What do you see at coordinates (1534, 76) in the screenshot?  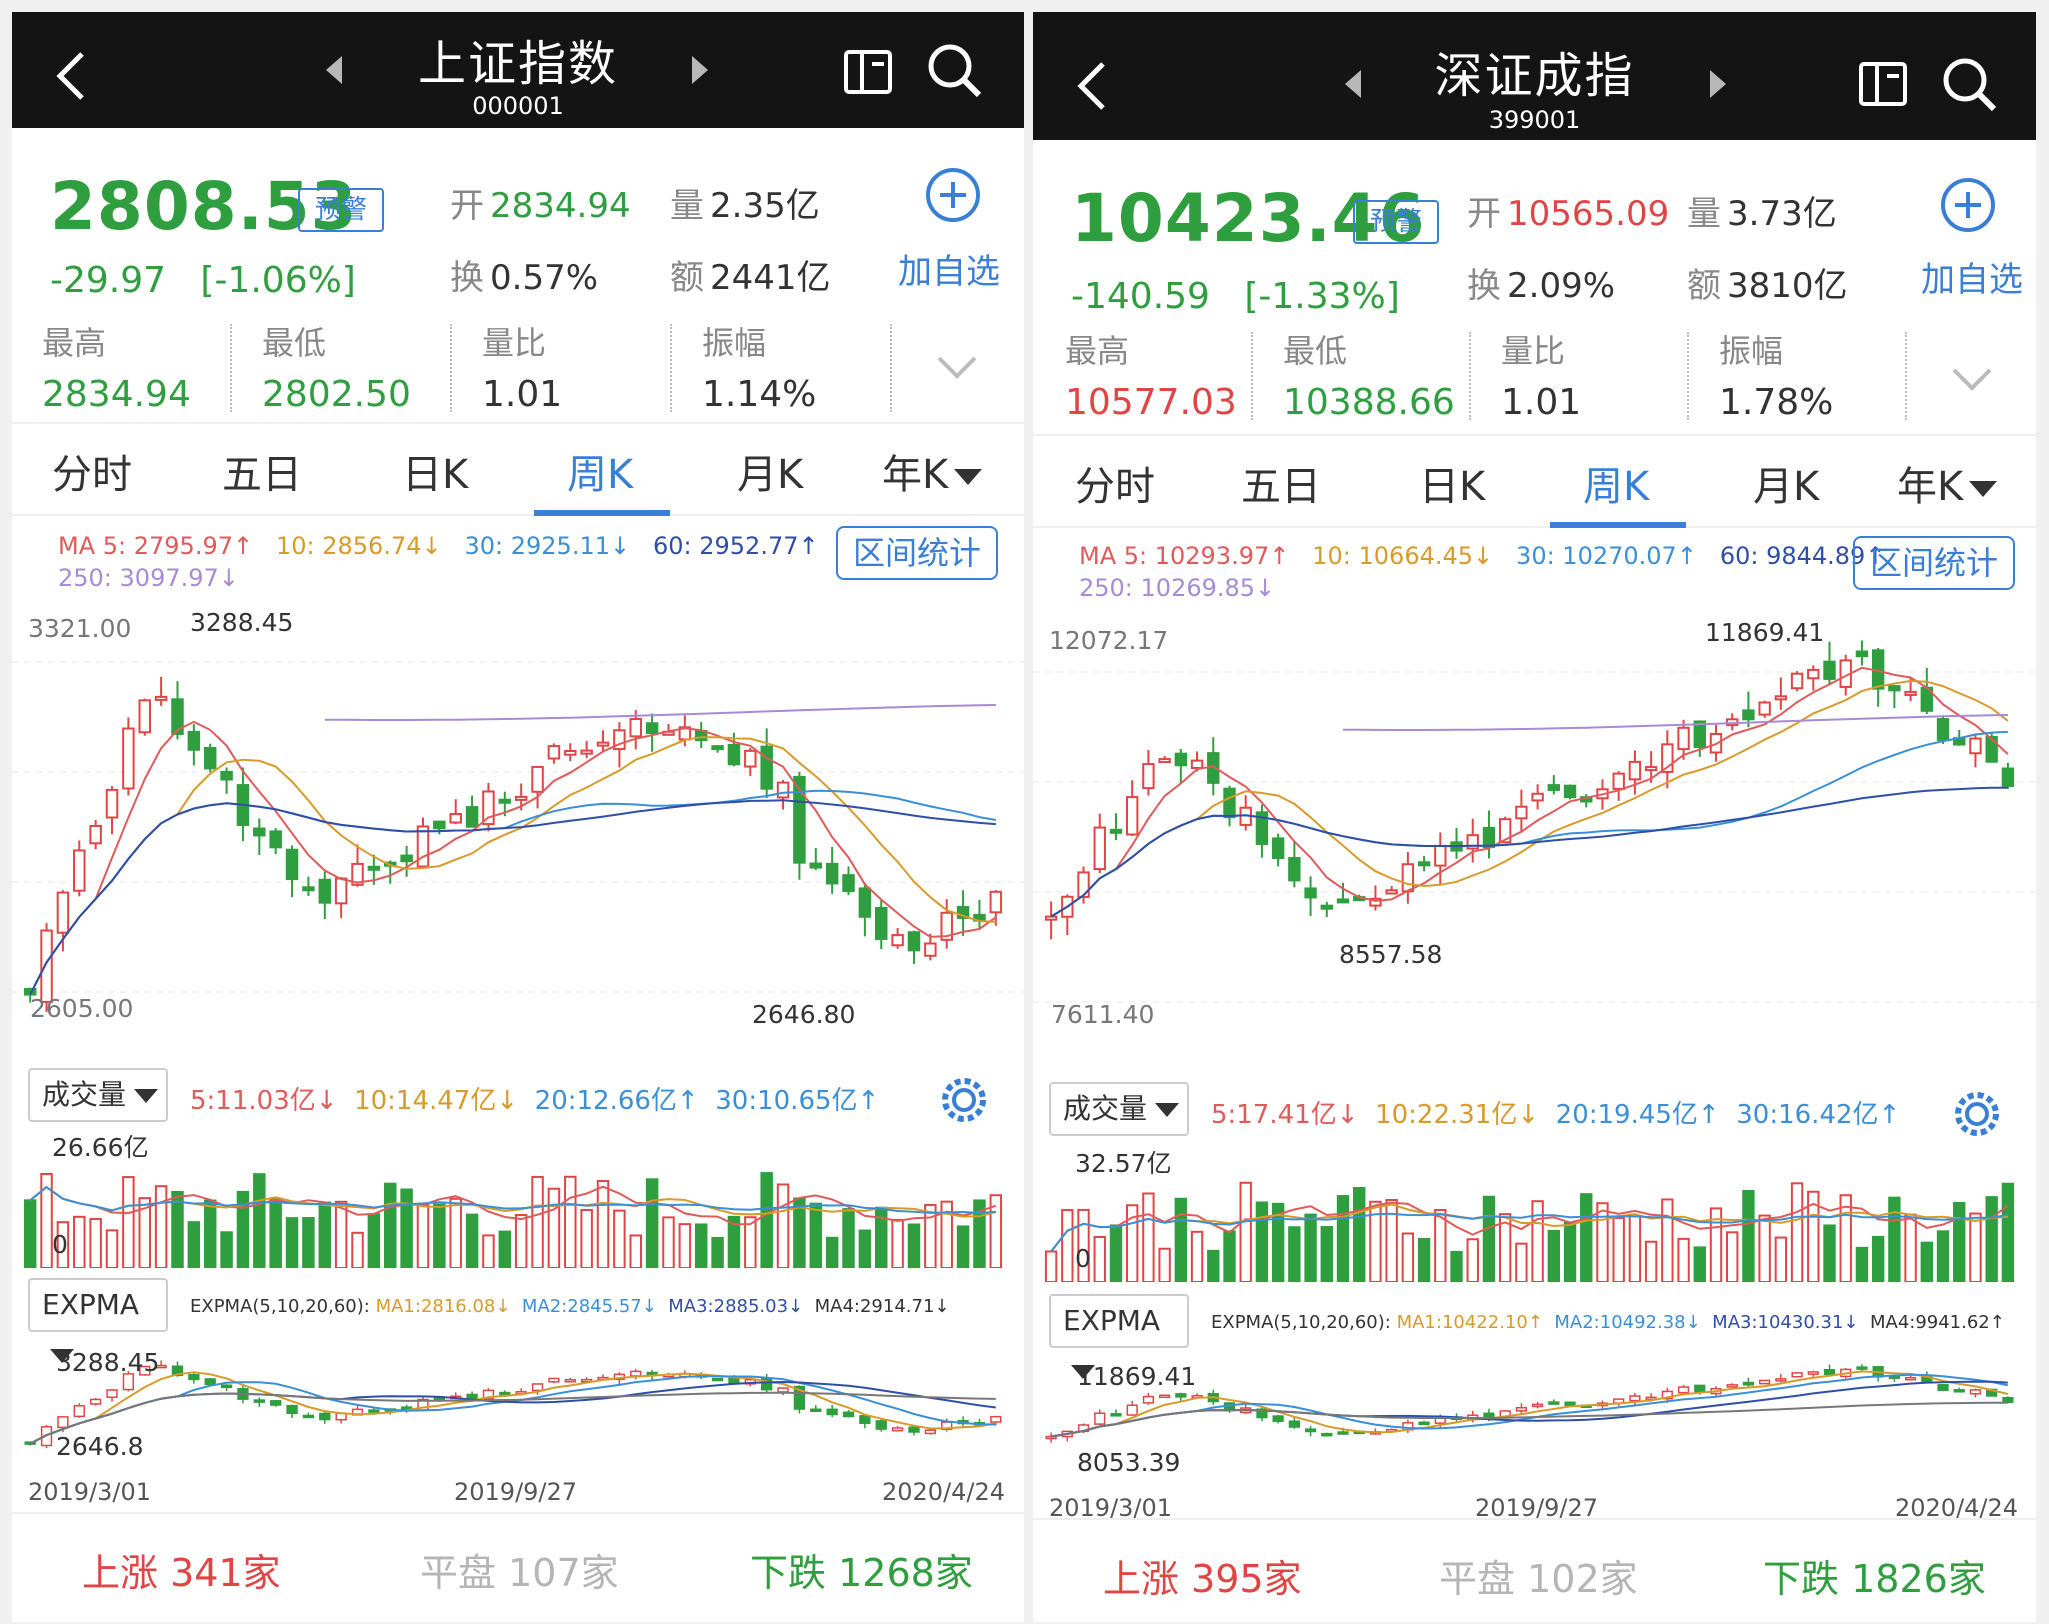 I see `top-bar: 深证成指 399001` at bounding box center [1534, 76].